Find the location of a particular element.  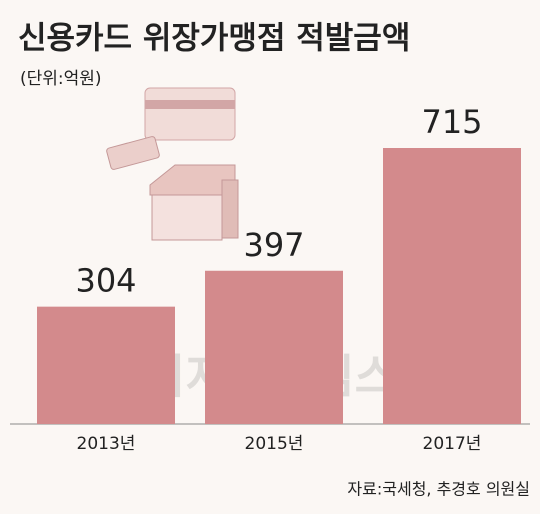

money-icon is located at coordinates (133, 153).